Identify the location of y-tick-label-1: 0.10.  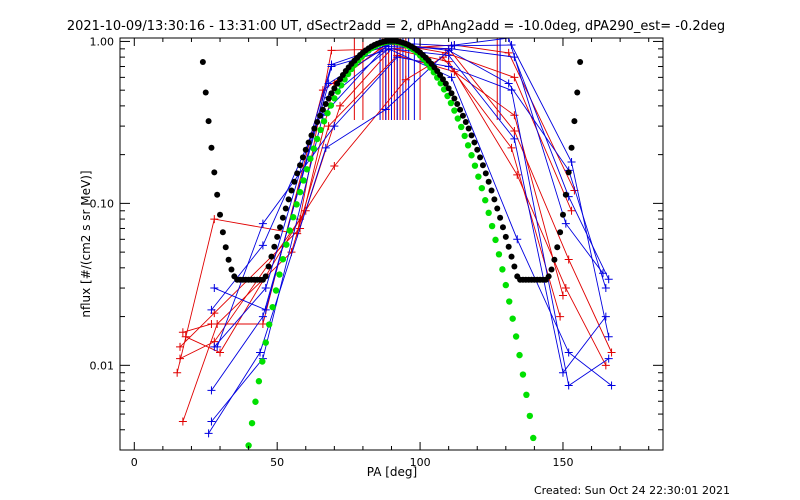
(102, 203).